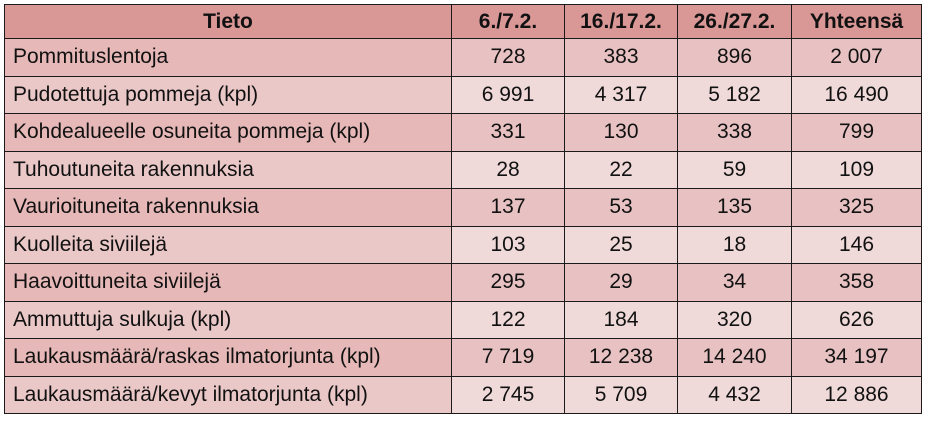  Describe the element at coordinates (508, 21) in the screenshot. I see `header-6-7-2: 6./7.2.` at that location.